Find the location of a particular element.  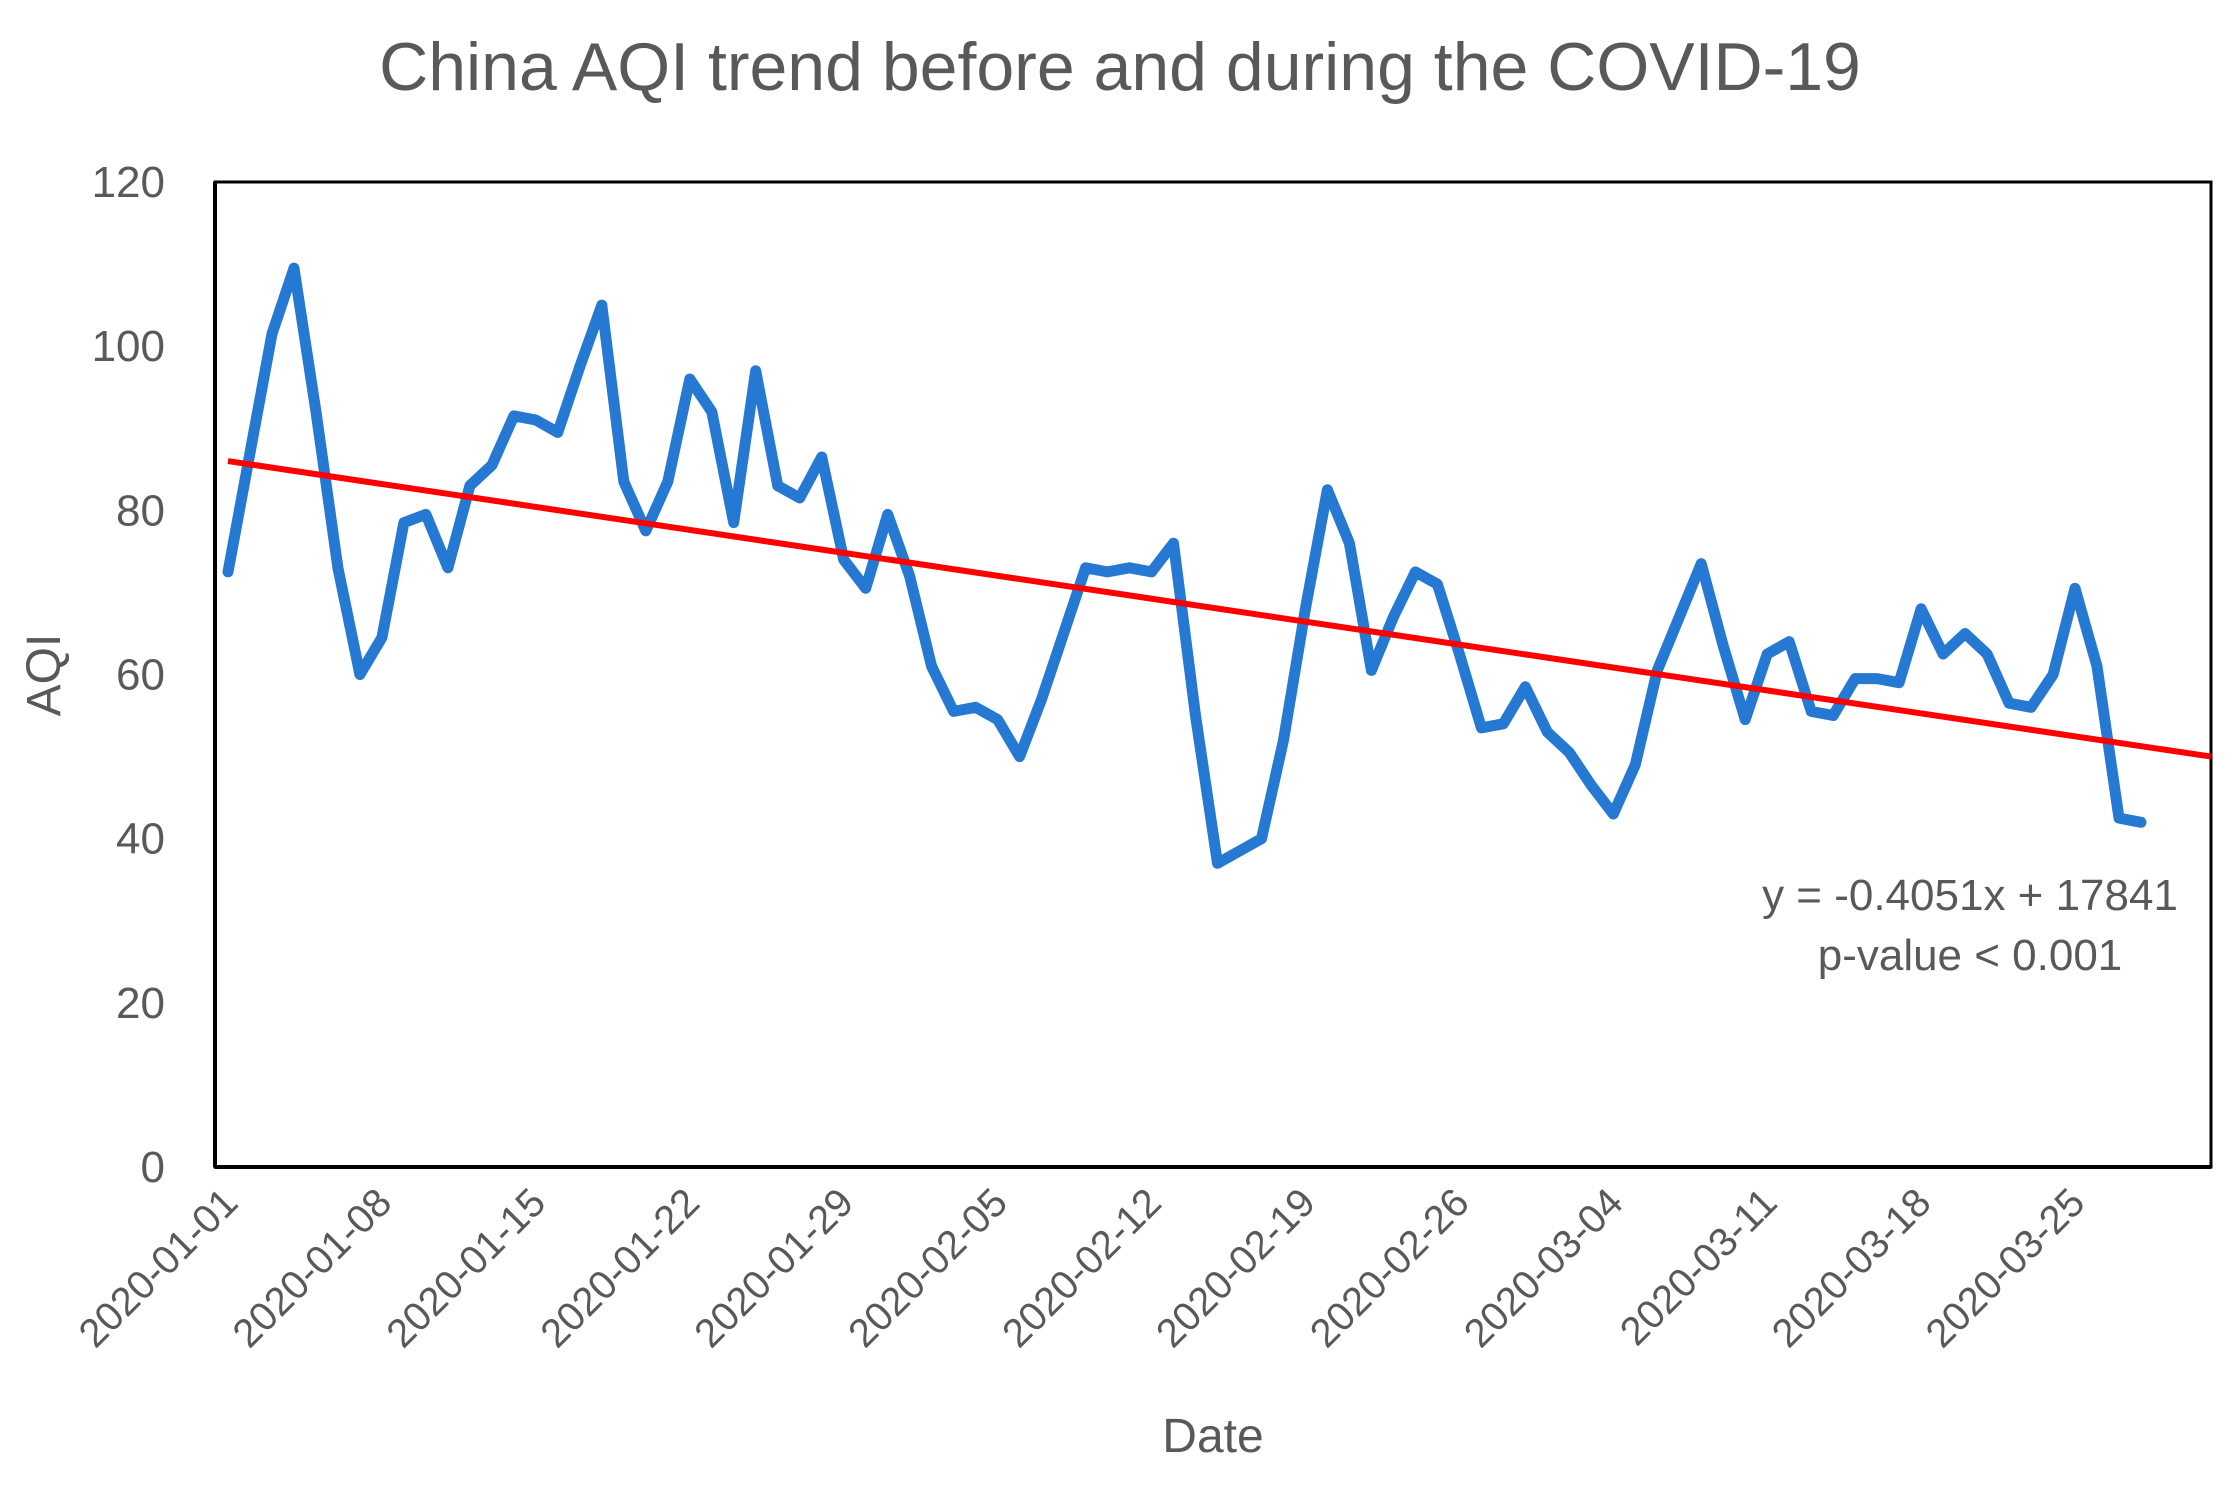

x-tick-label: 2020-03-04 is located at coordinates (1544, 1268).